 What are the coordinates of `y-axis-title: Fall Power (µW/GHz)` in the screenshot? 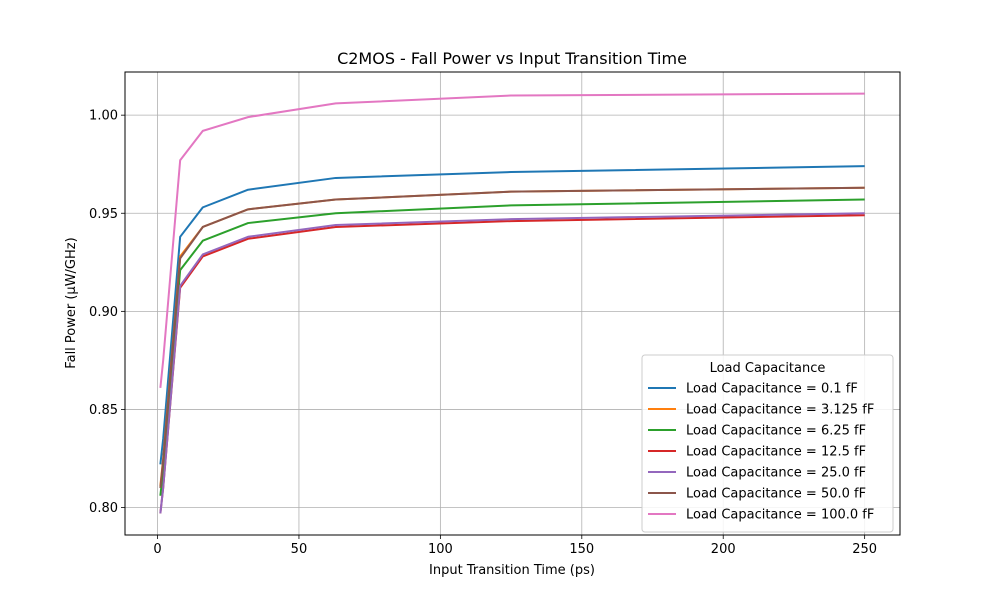 It's located at (71, 302).